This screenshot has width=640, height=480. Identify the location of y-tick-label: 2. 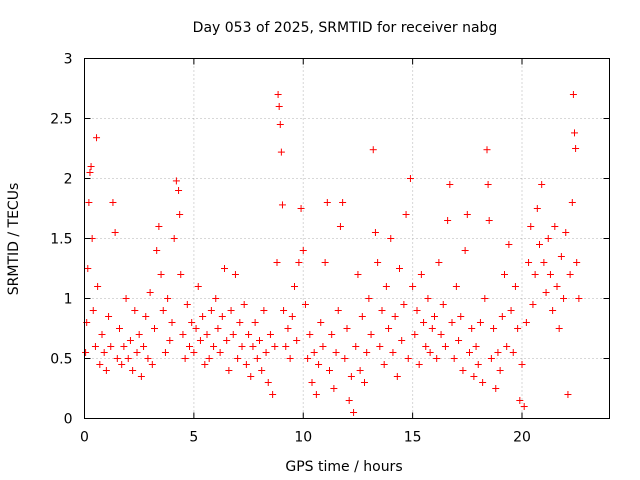
(68, 180).